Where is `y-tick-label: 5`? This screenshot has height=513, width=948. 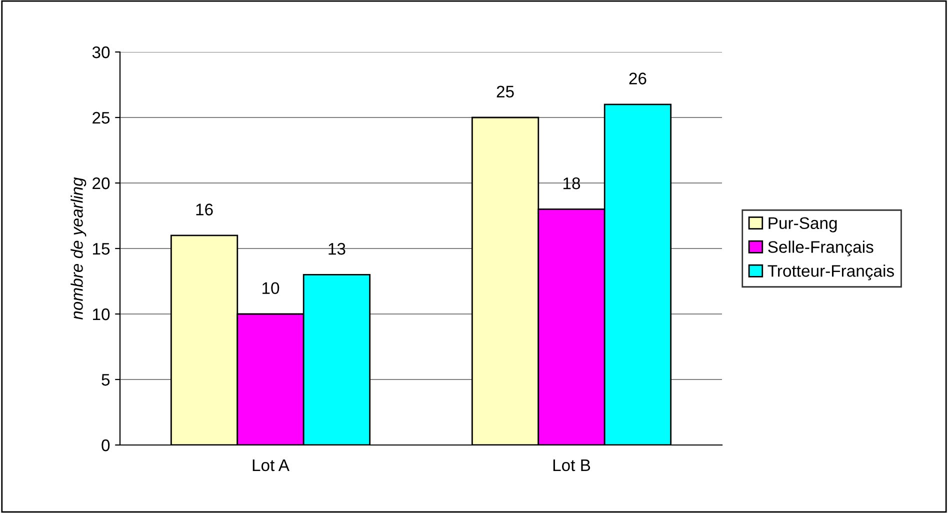 y-tick-label: 5 is located at coordinates (106, 380).